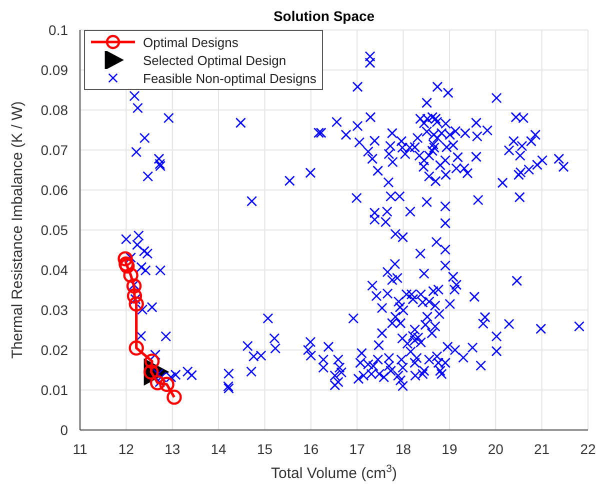  What do you see at coordinates (311, 448) in the screenshot?
I see `x-tick-label: 16` at bounding box center [311, 448].